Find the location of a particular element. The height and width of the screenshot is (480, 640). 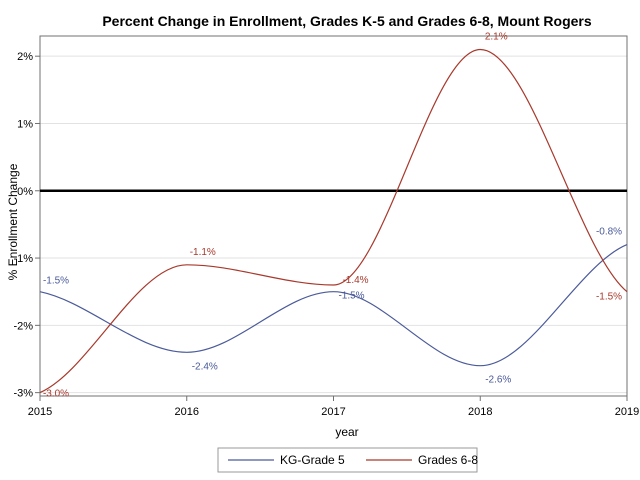

x-axis-ticks: 2015 2016 2017 2018 2019 is located at coordinates (333, 407).